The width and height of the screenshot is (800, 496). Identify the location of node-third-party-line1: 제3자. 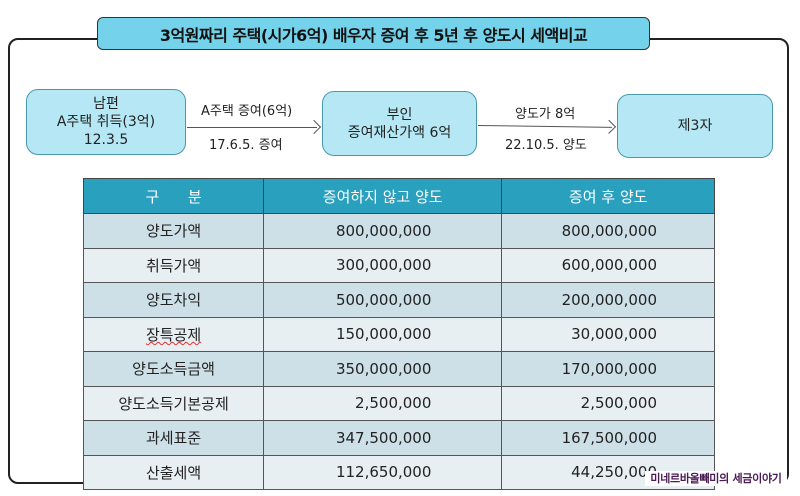
(695, 126).